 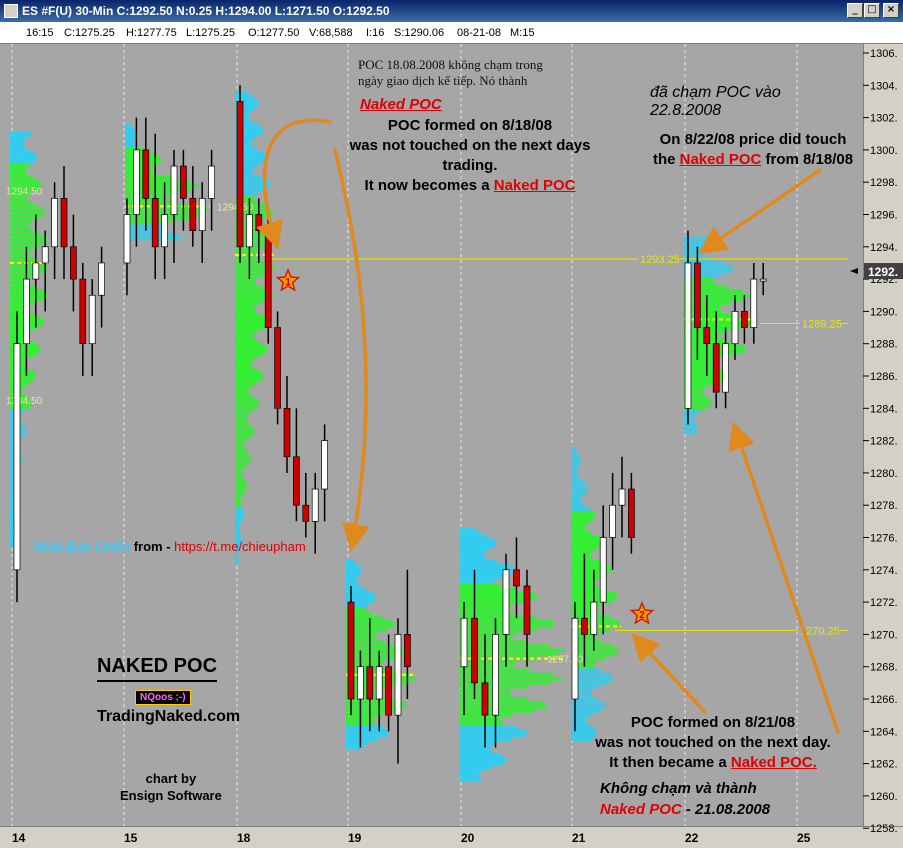 What do you see at coordinates (884, 539) in the screenshot?
I see `y-tick-label: 1276.` at bounding box center [884, 539].